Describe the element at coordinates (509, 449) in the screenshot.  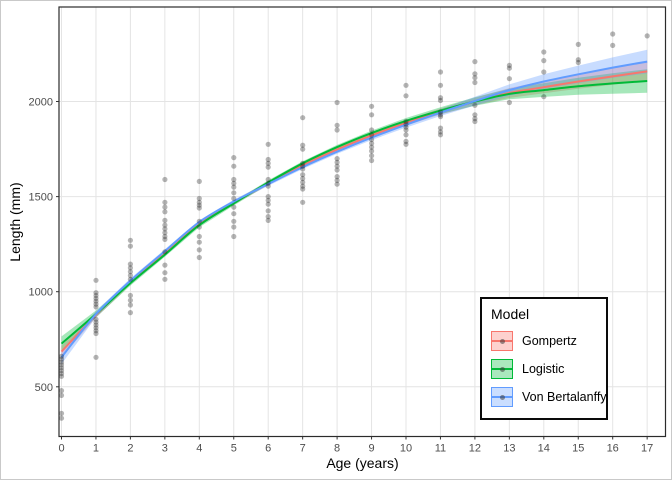
I see `x-tick-label: 13` at that location.